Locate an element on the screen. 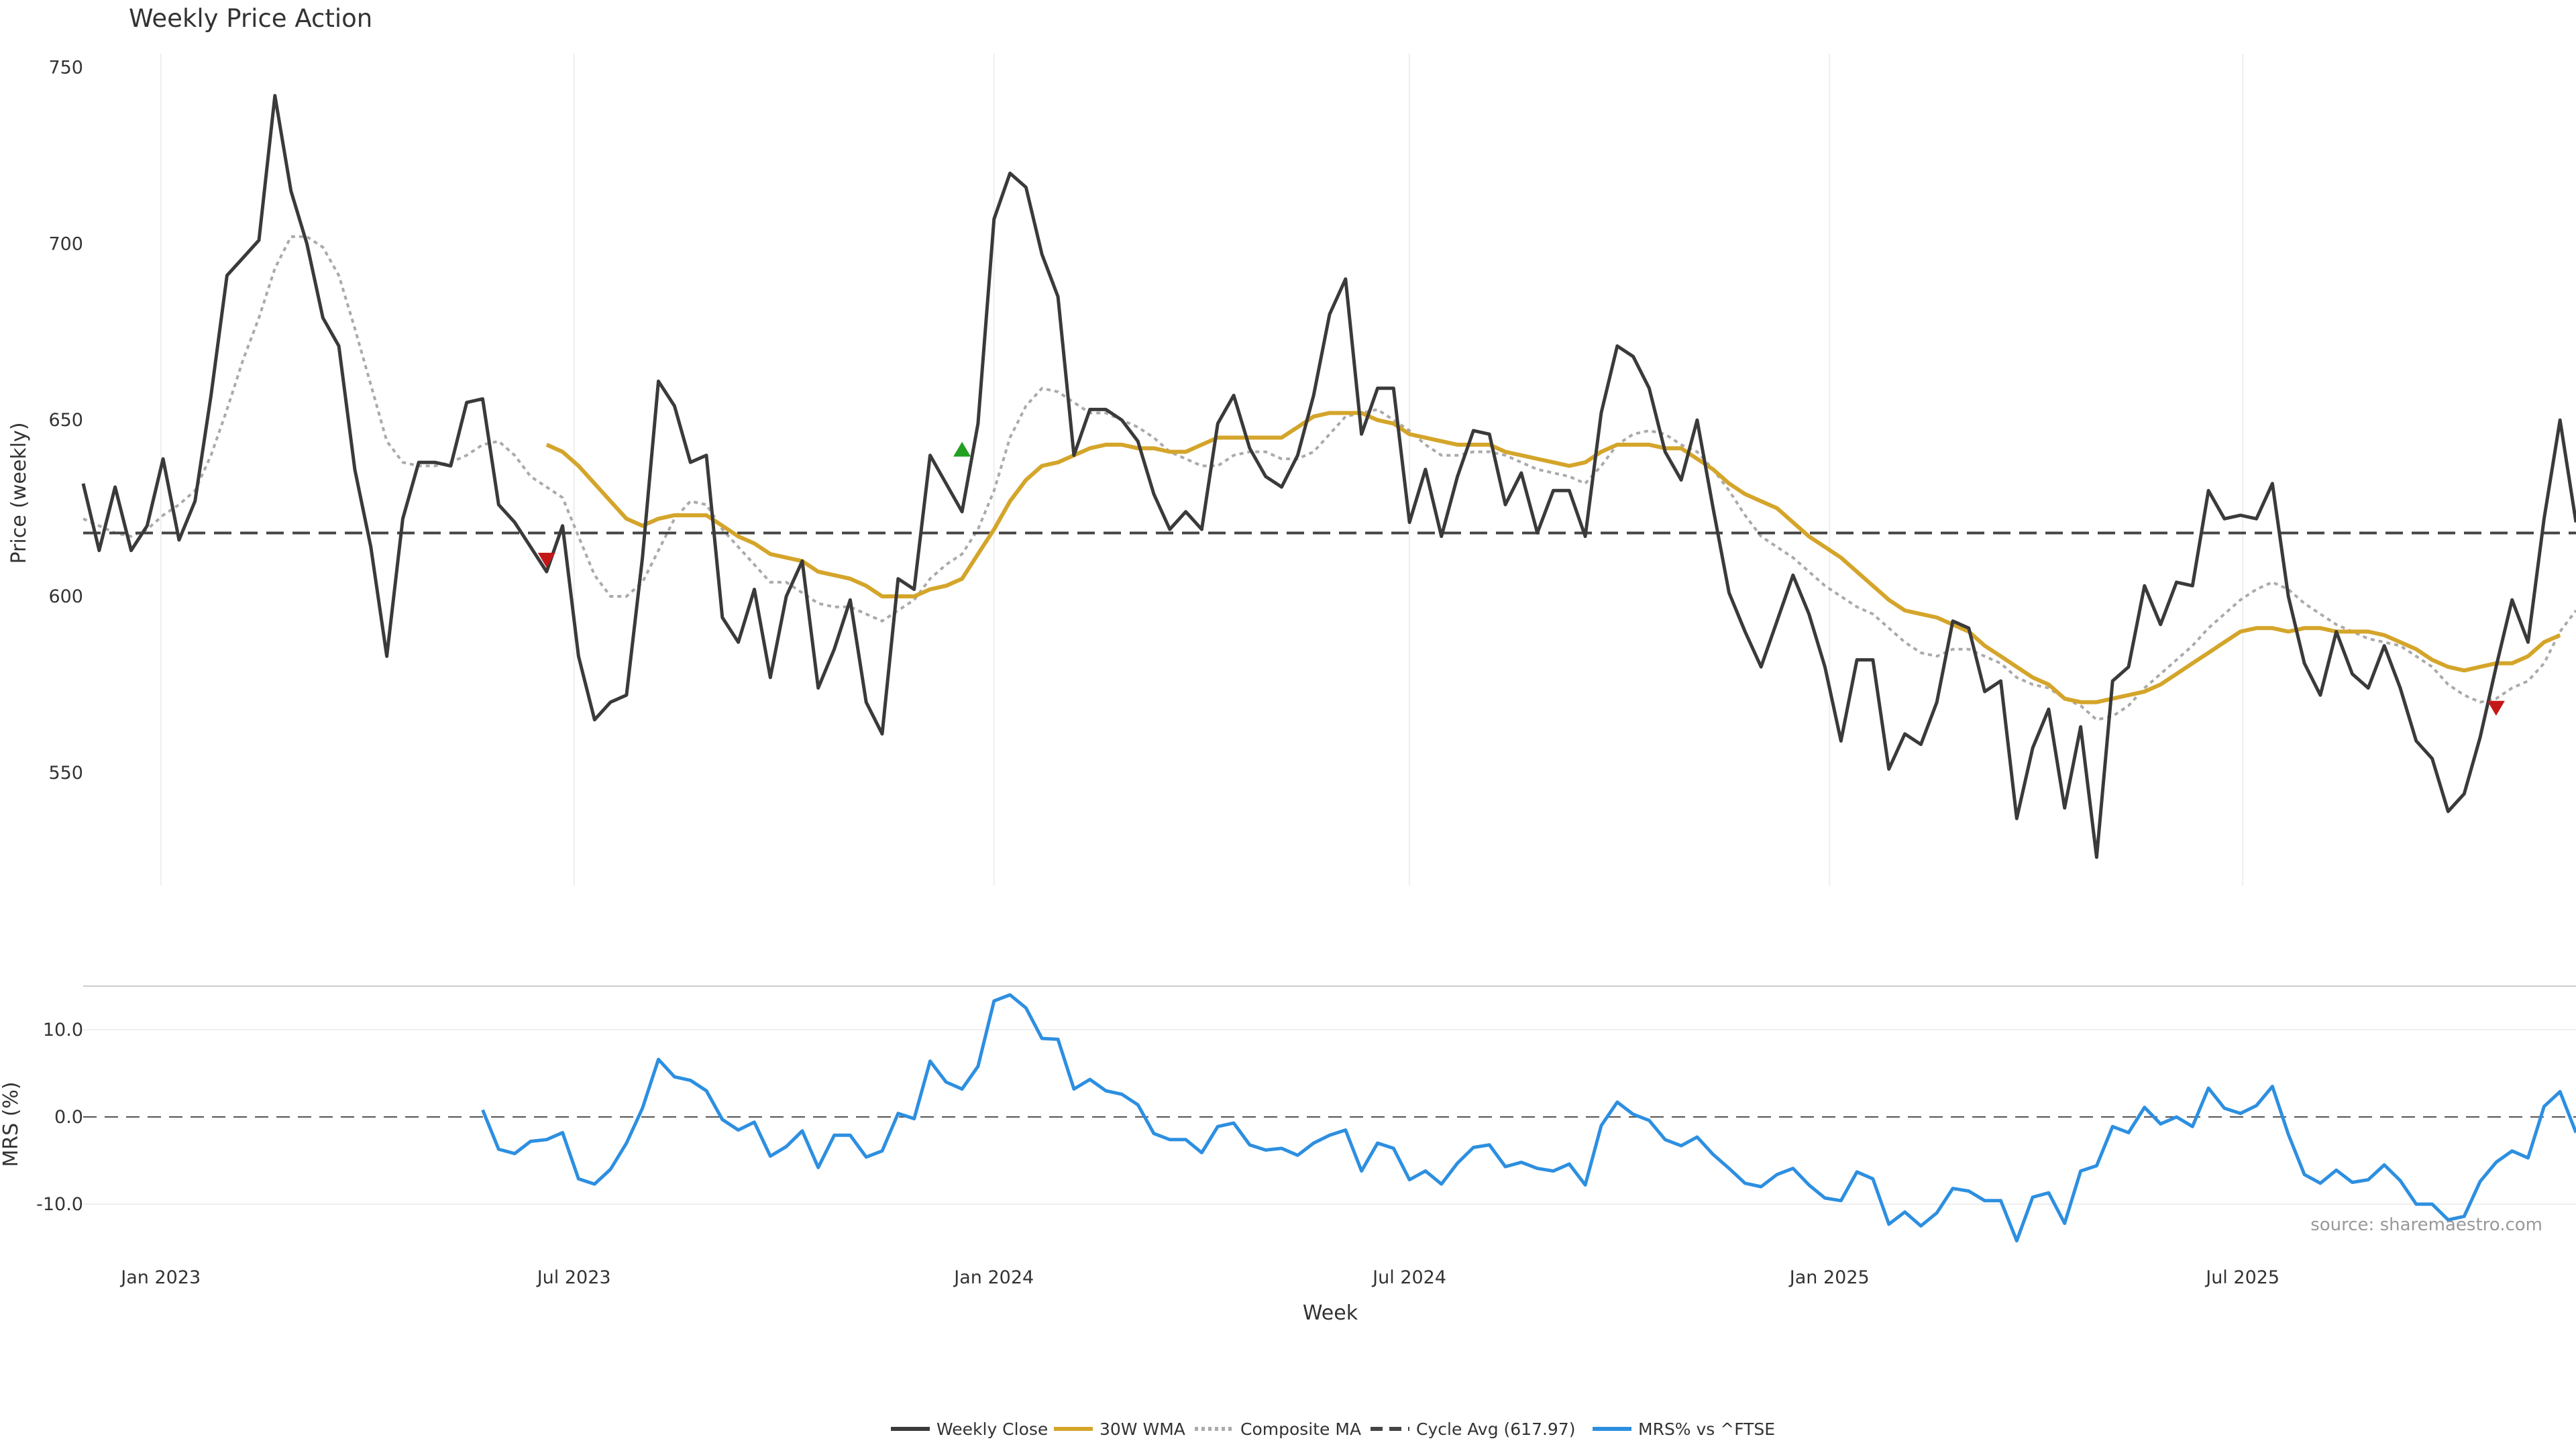 This screenshot has width=2576, height=1449. legend-label: Weekly Close is located at coordinates (992, 1429).